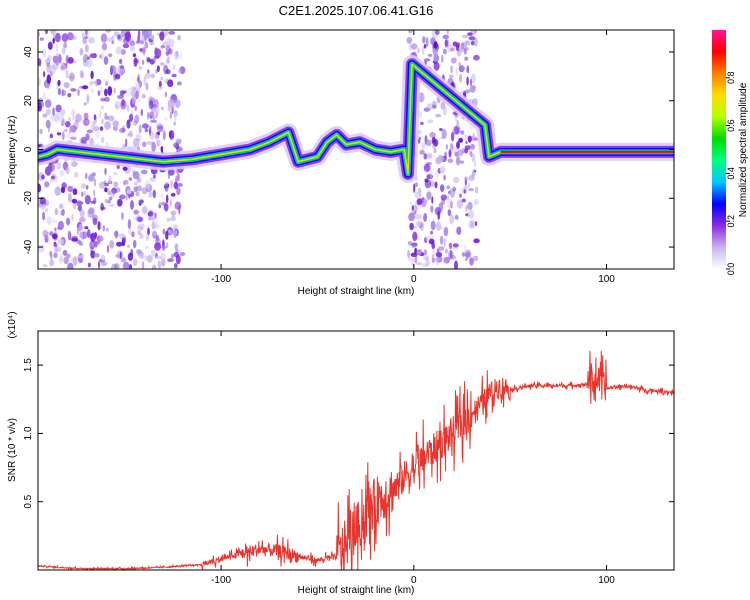  I want to click on y-tick-label: 0, so click(28, 149).